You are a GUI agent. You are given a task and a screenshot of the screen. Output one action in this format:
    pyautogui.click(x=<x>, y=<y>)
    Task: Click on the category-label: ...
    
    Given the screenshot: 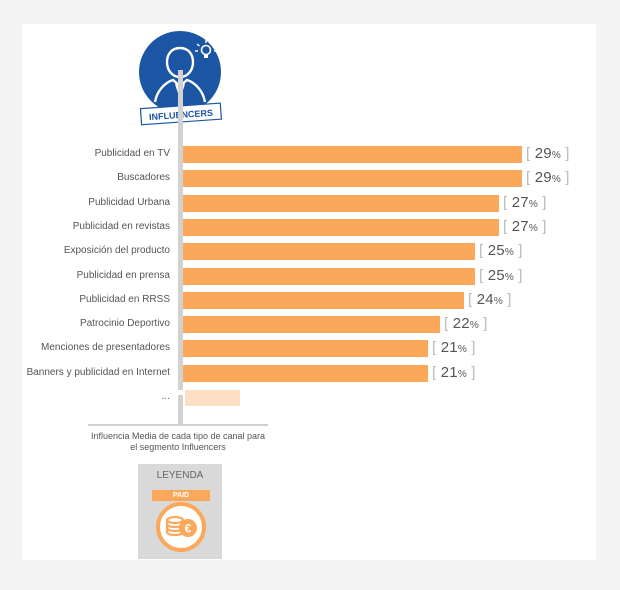 What is the action you would take?
    pyautogui.click(x=165, y=396)
    